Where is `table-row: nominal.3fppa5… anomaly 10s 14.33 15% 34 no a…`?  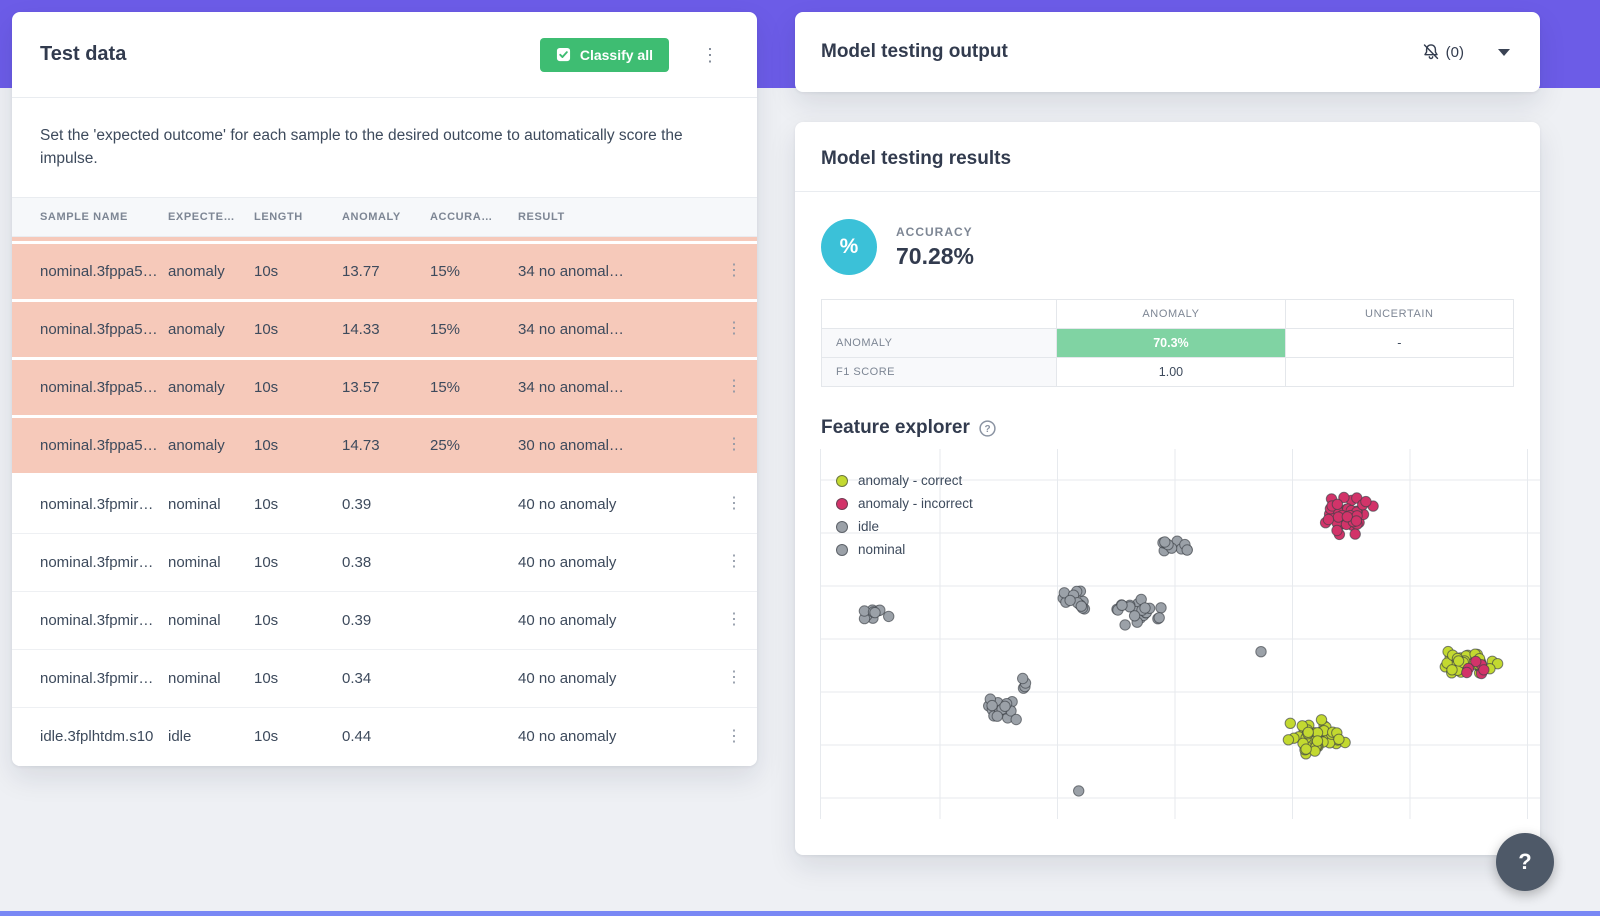 table-row: nominal.3fppa5… anomaly 10s 14.33 15% 34 no a… is located at coordinates (384, 330).